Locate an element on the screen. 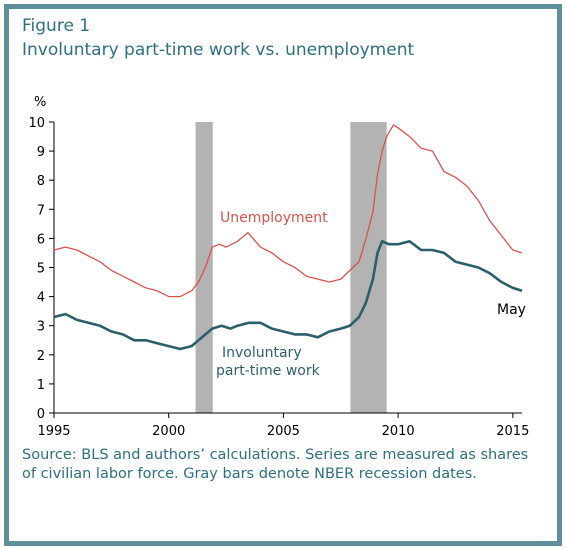 The image size is (566, 548). involuntary-label-line2: part-time work is located at coordinates (268, 371).